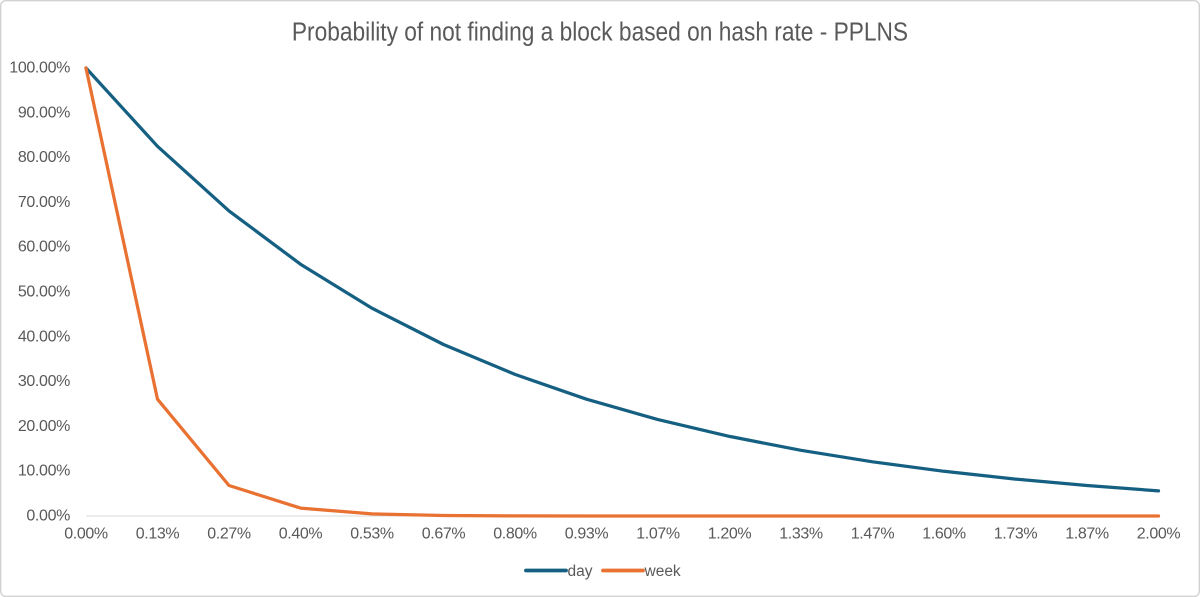 The height and width of the screenshot is (597, 1200). Describe the element at coordinates (944, 534) in the screenshot. I see `svg-text: 1.60%` at that location.